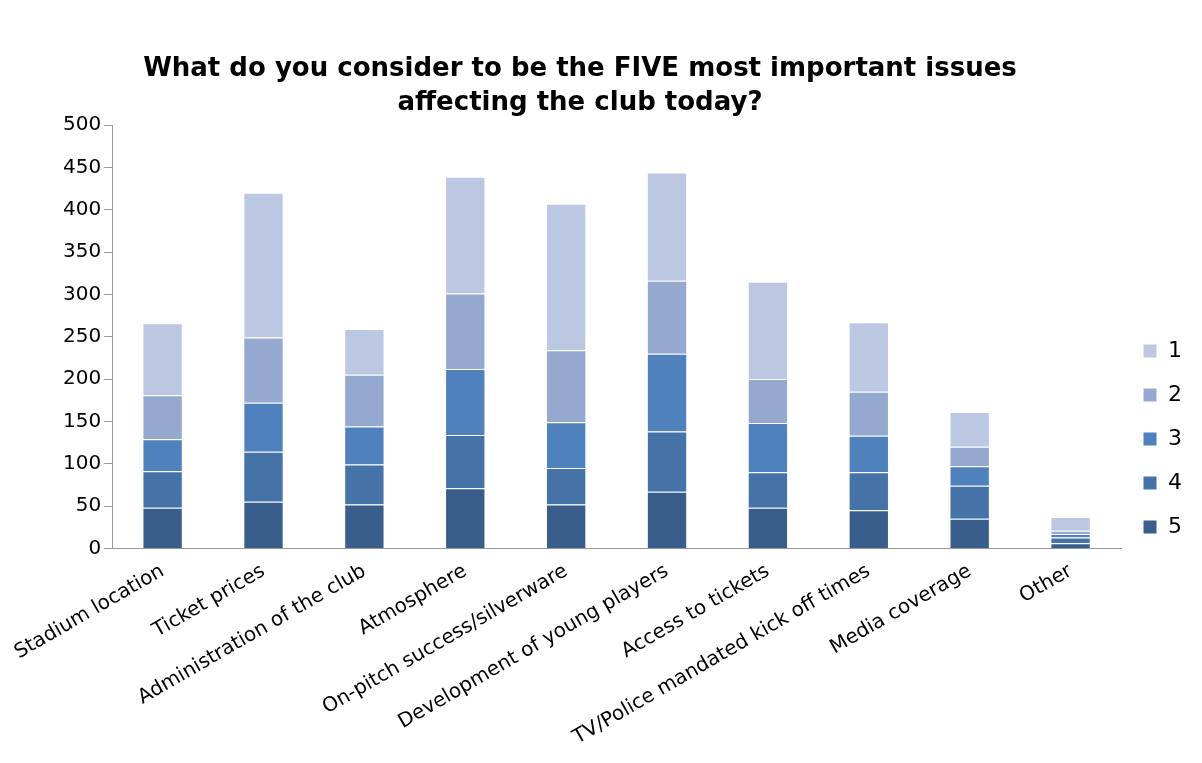 The height and width of the screenshot is (763, 1202). What do you see at coordinates (1175, 349) in the screenshot?
I see `legend-label: 1` at bounding box center [1175, 349].